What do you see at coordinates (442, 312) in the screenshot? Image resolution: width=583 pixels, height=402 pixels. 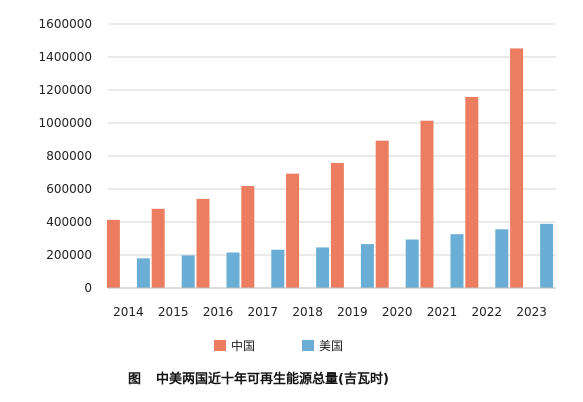 I see `x-tick-label: 2021` at bounding box center [442, 312].